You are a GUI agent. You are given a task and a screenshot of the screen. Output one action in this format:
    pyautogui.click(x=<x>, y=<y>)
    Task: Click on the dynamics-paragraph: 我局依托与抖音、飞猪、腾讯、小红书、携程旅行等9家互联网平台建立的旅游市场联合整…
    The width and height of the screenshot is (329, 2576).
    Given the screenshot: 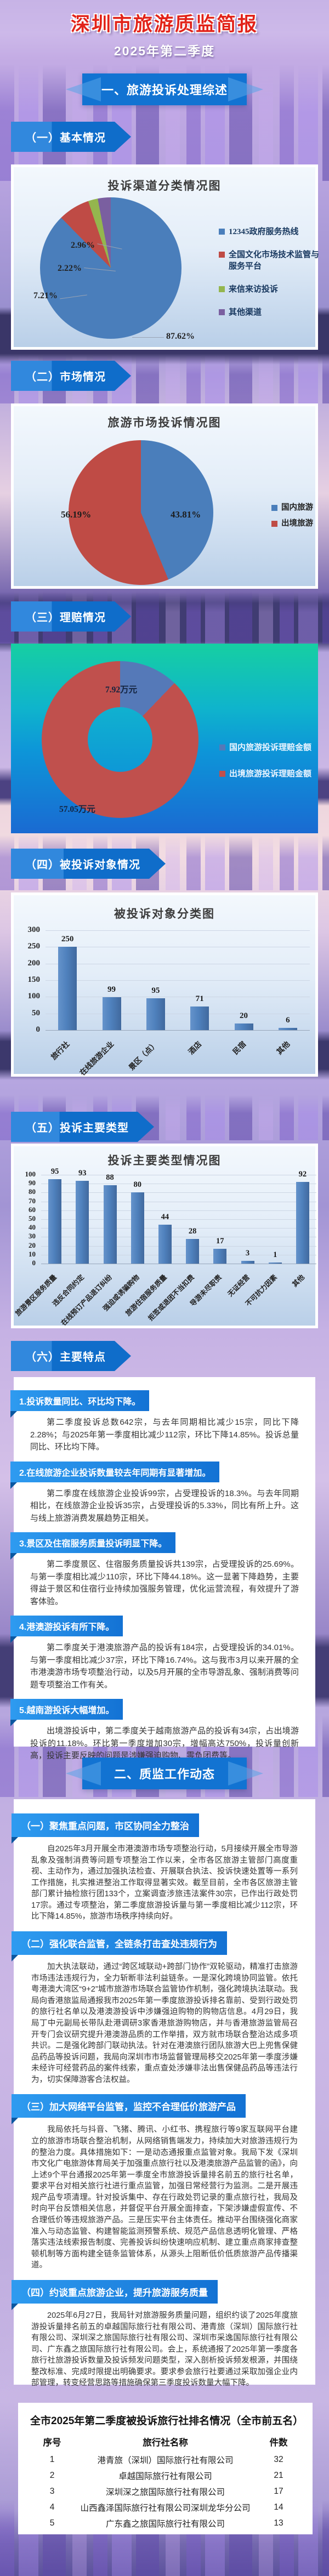 What is the action you would take?
    pyautogui.click(x=164, y=2197)
    